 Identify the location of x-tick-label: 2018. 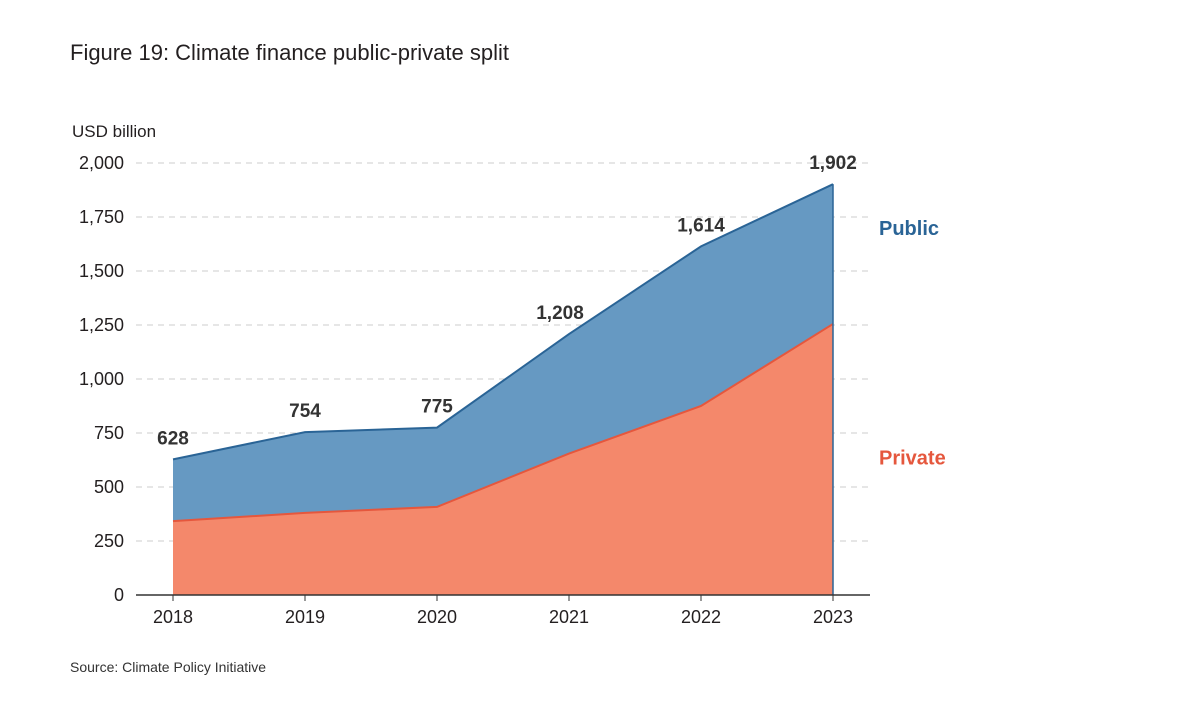
(173, 617).